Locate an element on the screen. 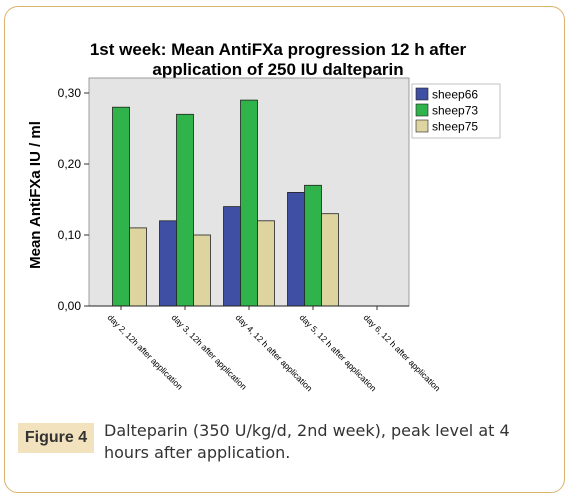 The image size is (573, 501). y-axis: 0,00 0,10 0,20 0,30 is located at coordinates (73, 199).